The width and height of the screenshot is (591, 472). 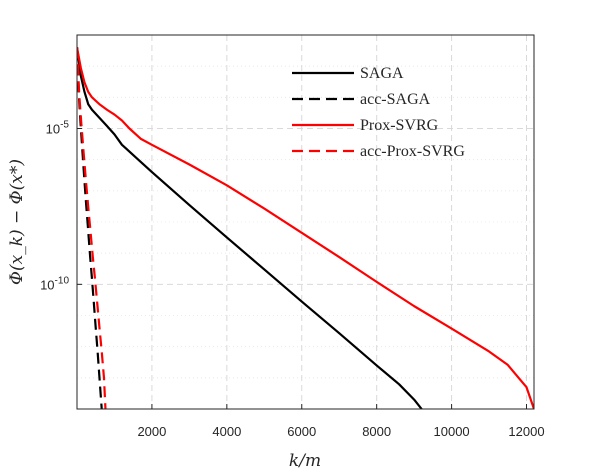 I want to click on x-axis-label: k/m, so click(x=305, y=461).